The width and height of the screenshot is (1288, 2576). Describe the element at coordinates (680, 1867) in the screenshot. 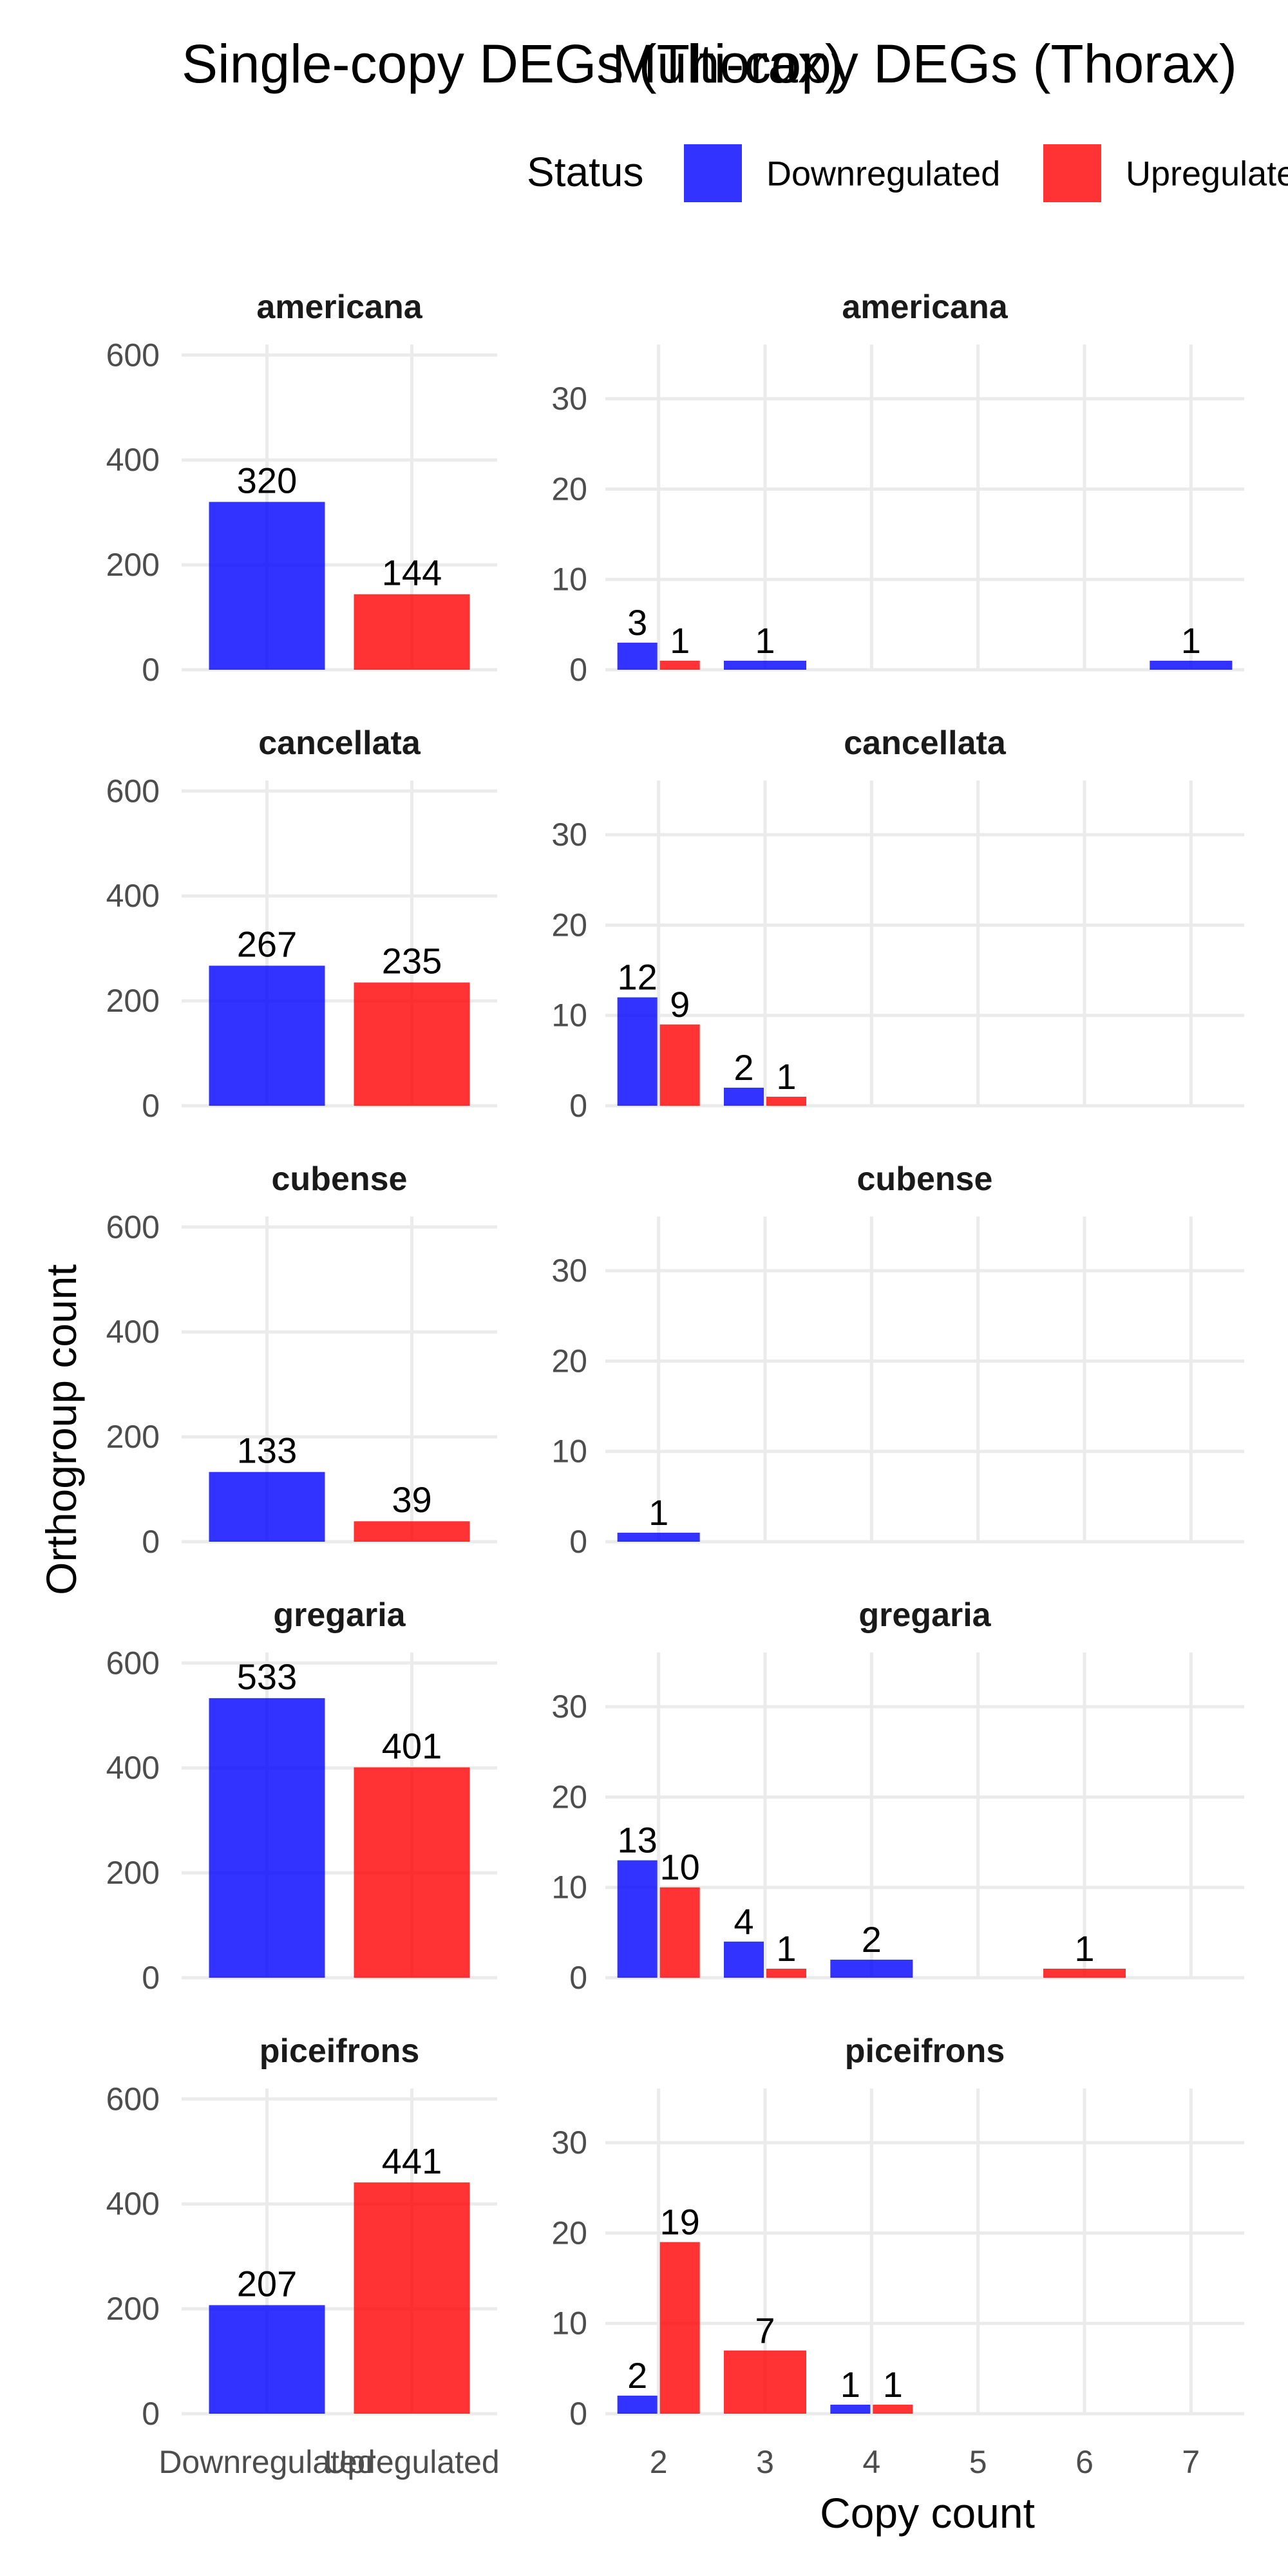

I see `right-bar-value-label: 10` at that location.